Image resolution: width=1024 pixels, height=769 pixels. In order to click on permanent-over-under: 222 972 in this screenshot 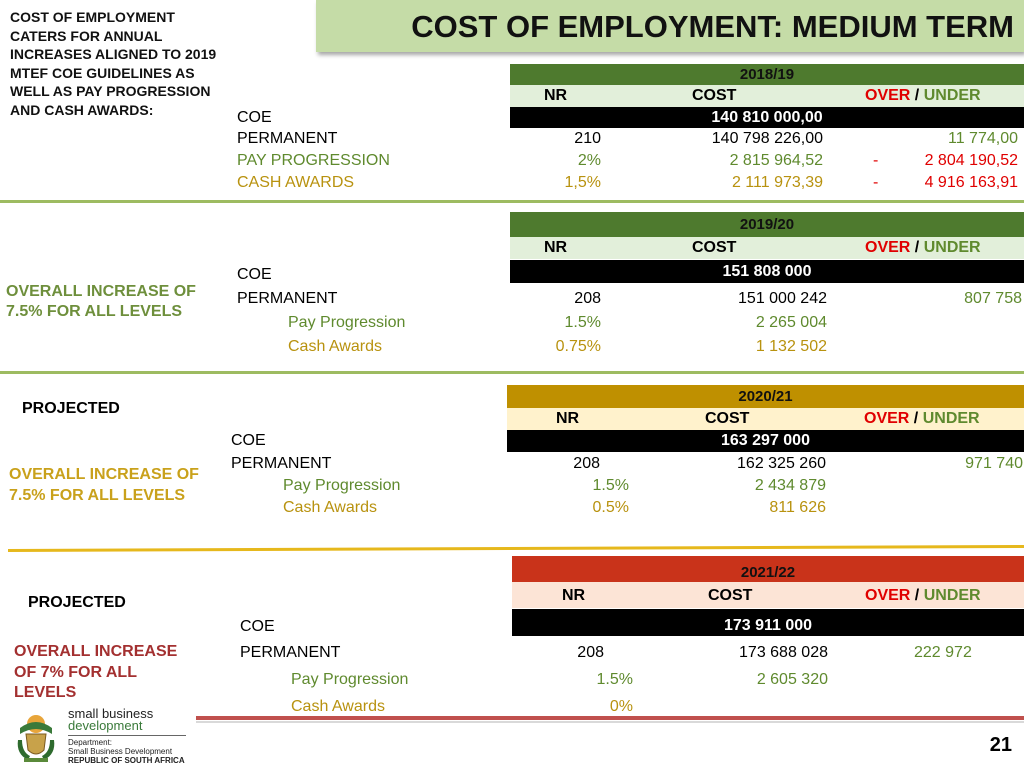, I will do `click(943, 652)`.